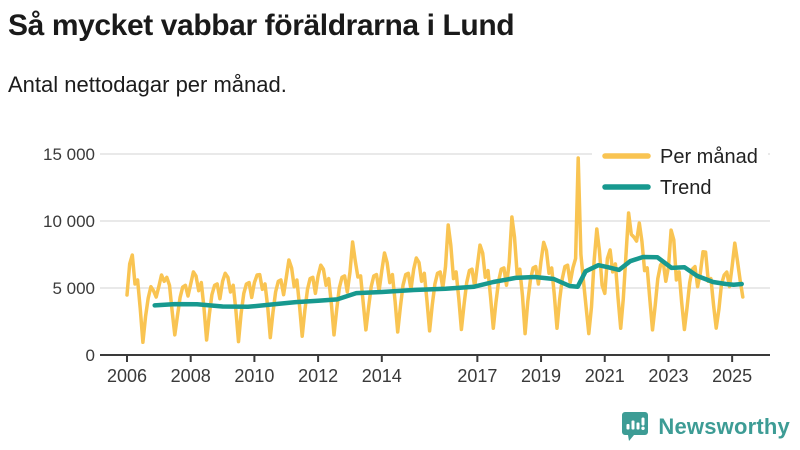 This screenshot has height=450, width=800. I want to click on newsworthy-logo: Newsworthy, so click(705, 426).